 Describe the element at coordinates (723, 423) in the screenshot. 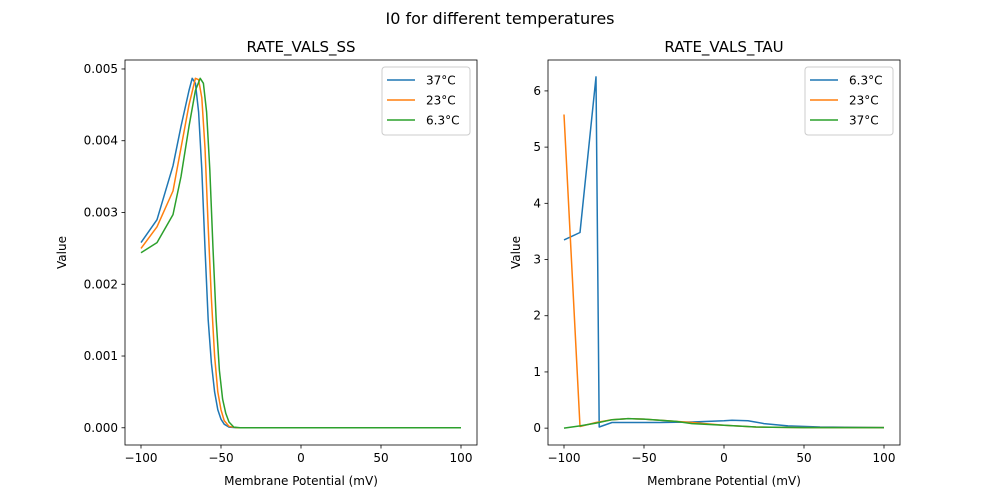

I see `series-line-37°C` at that location.